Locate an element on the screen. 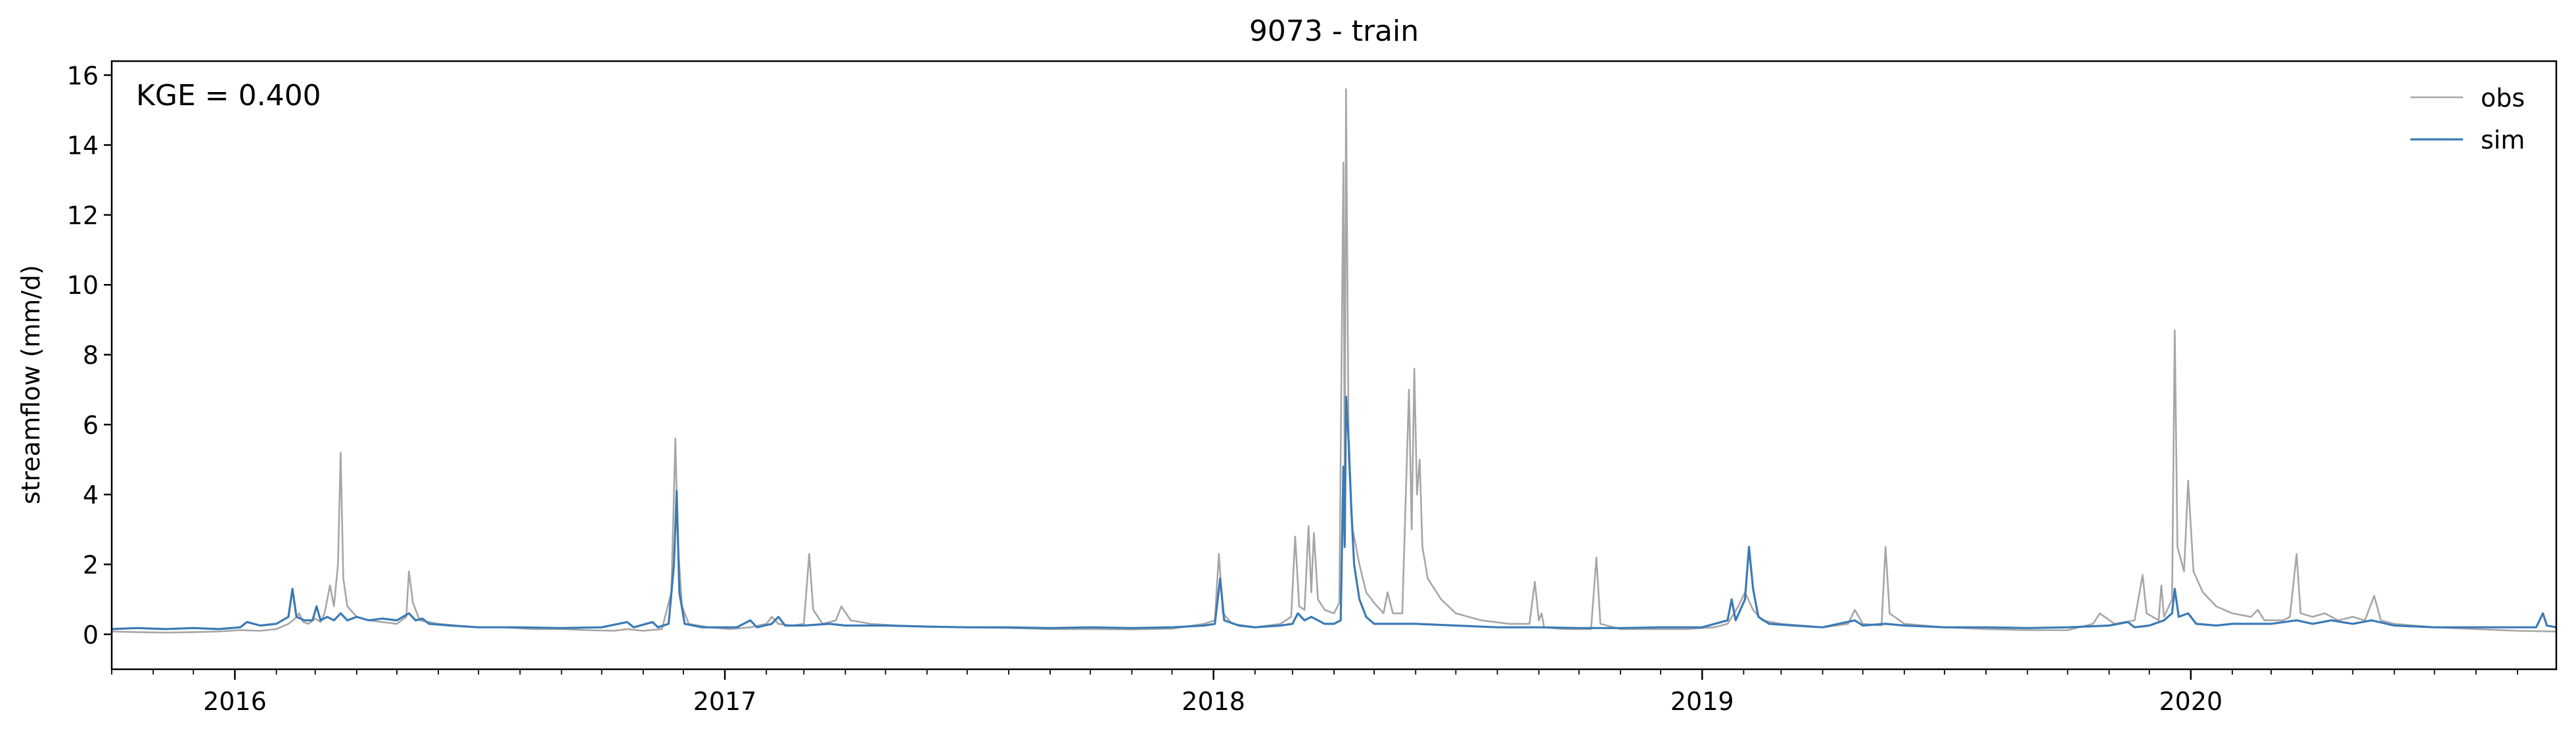 The width and height of the screenshot is (2576, 735). y-tick-label: 14 is located at coordinates (83, 145).